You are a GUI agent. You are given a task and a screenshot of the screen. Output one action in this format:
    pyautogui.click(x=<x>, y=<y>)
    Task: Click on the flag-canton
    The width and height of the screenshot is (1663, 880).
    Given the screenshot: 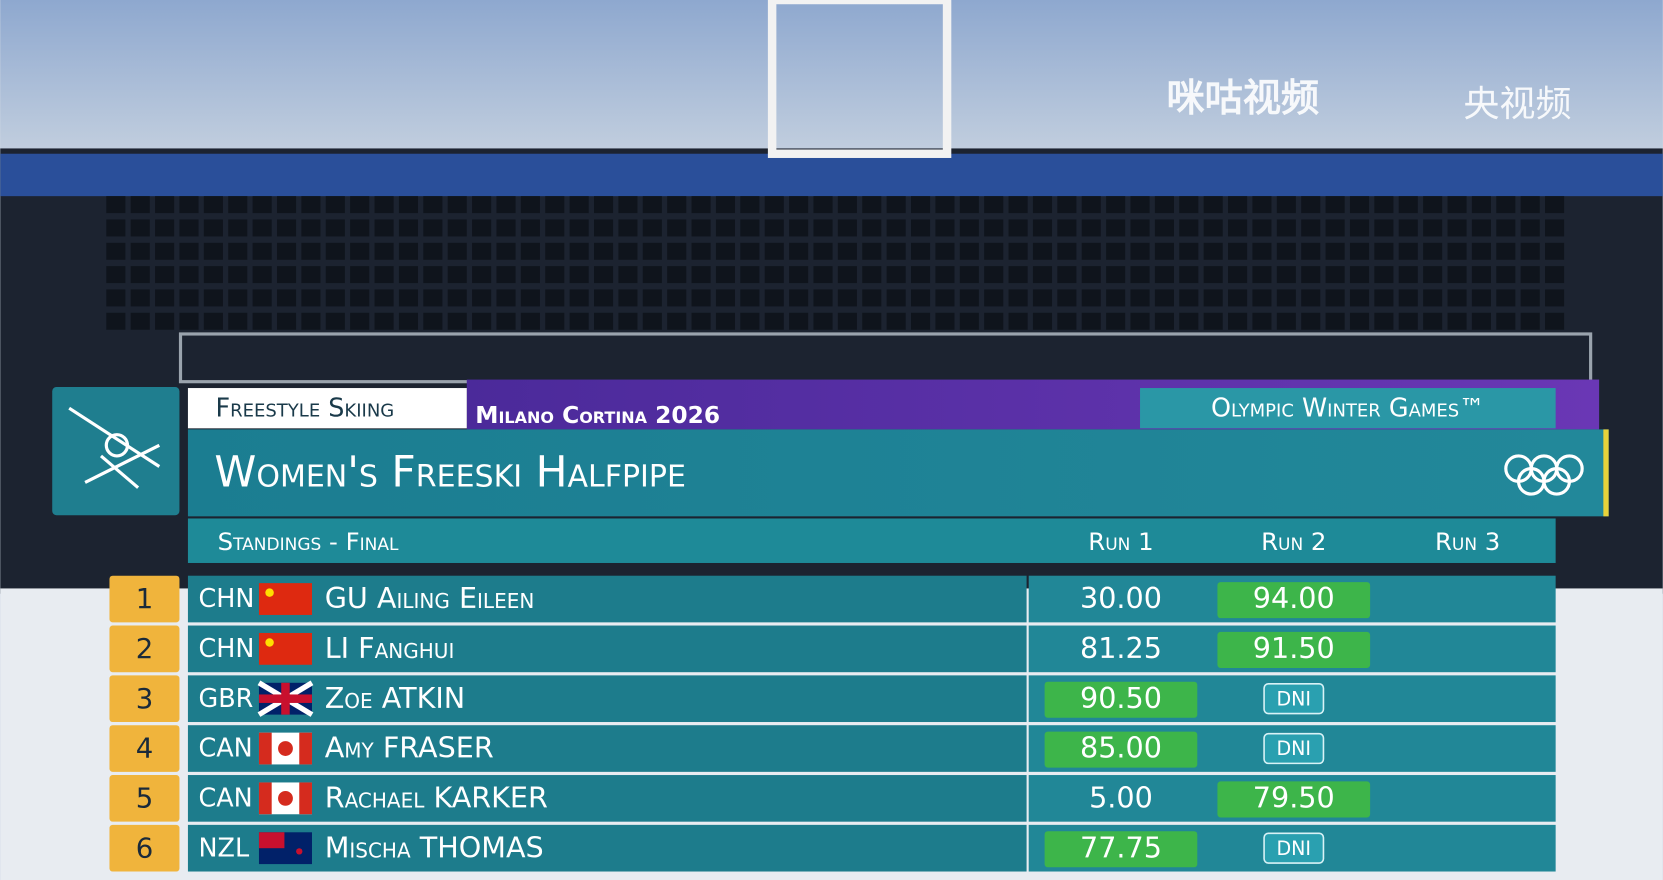 What is the action you would take?
    pyautogui.click(x=271, y=840)
    